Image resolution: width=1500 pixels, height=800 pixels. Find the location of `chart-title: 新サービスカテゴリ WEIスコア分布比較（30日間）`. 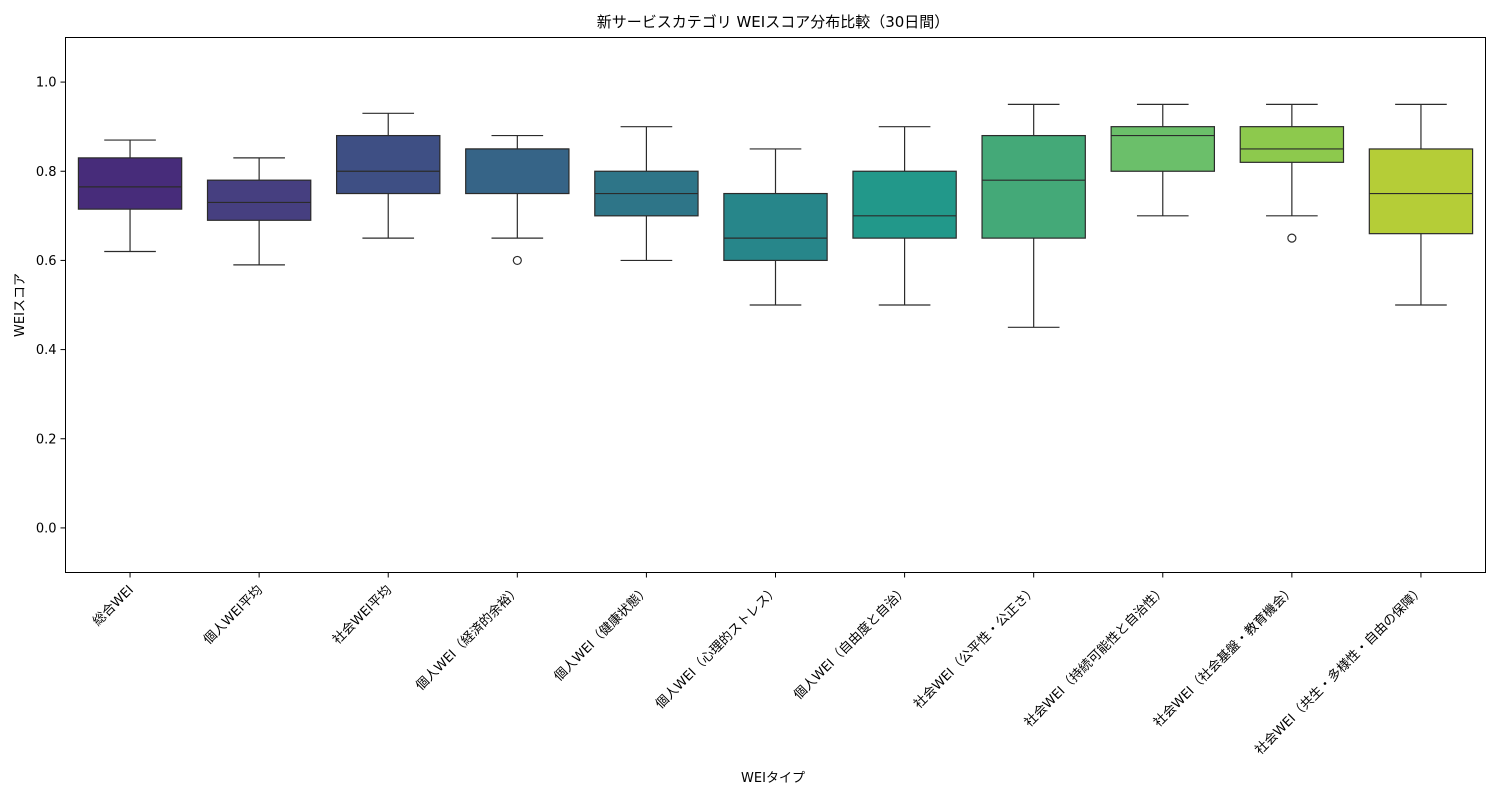

chart-title: 新サービスカテゴリ WEIスコア分布比較（30日間） is located at coordinates (773, 22).